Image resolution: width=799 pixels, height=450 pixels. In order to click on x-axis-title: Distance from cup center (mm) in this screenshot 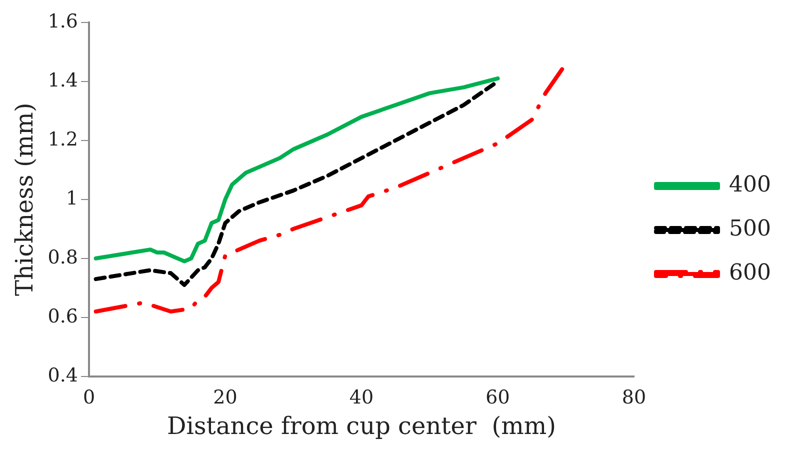, I will do `click(361, 426)`.